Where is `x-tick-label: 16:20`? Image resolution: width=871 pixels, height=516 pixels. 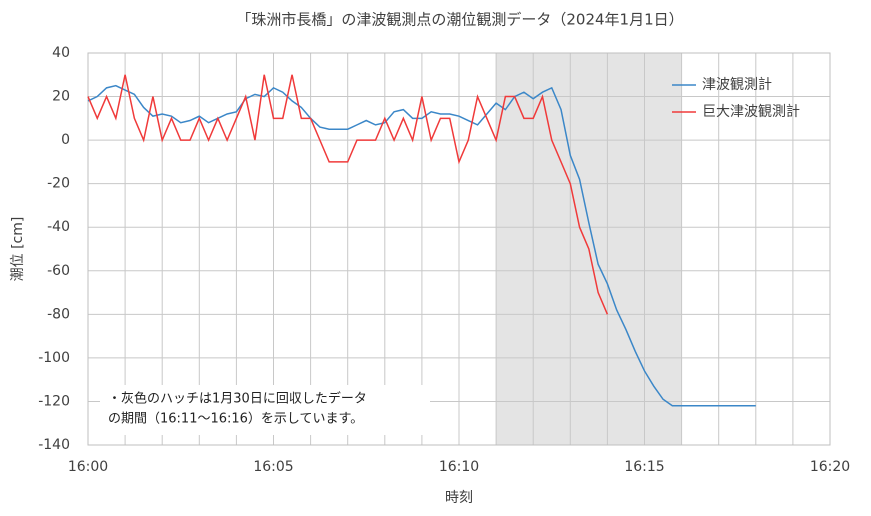
x-tick-label: 16:20 is located at coordinates (830, 467).